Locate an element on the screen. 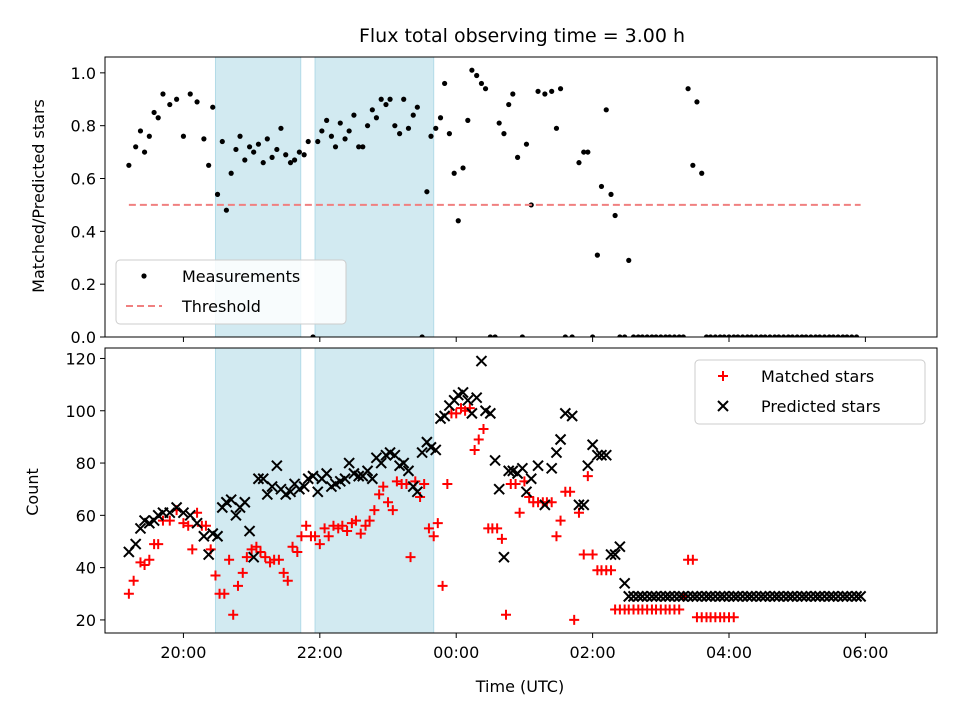 This screenshot has width=960, height=720. y-tick-label: 0.6 is located at coordinates (83, 179).